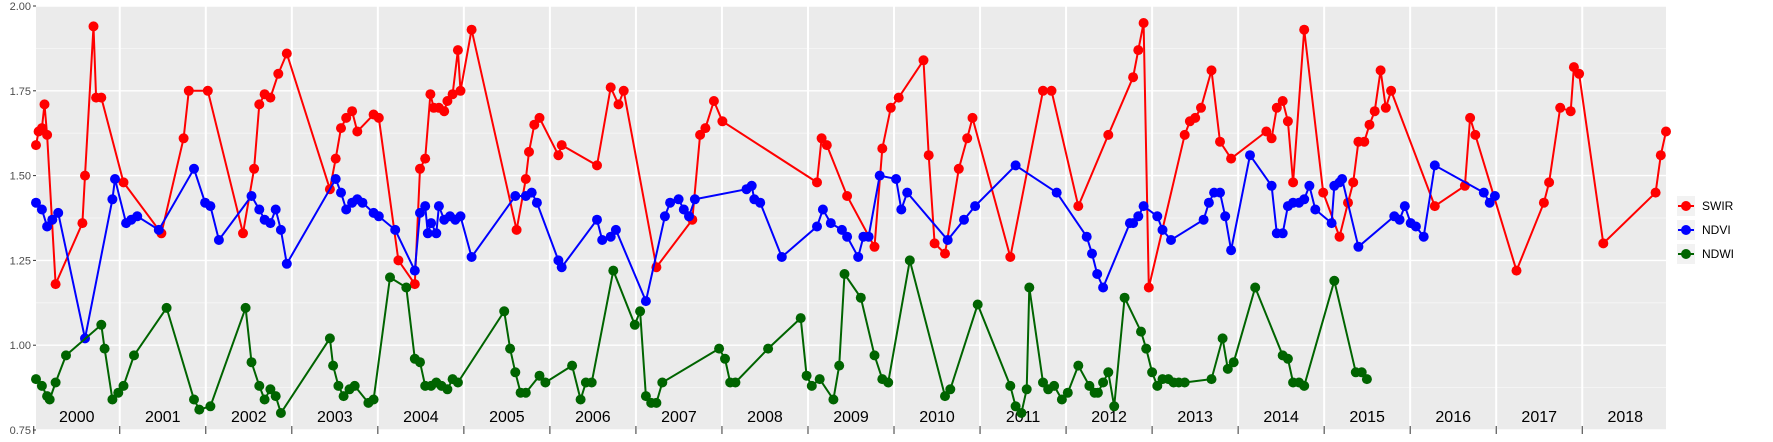 The image size is (1773, 442). What do you see at coordinates (1109, 417) in the screenshot?
I see `year-label-2012: 2012` at bounding box center [1109, 417].